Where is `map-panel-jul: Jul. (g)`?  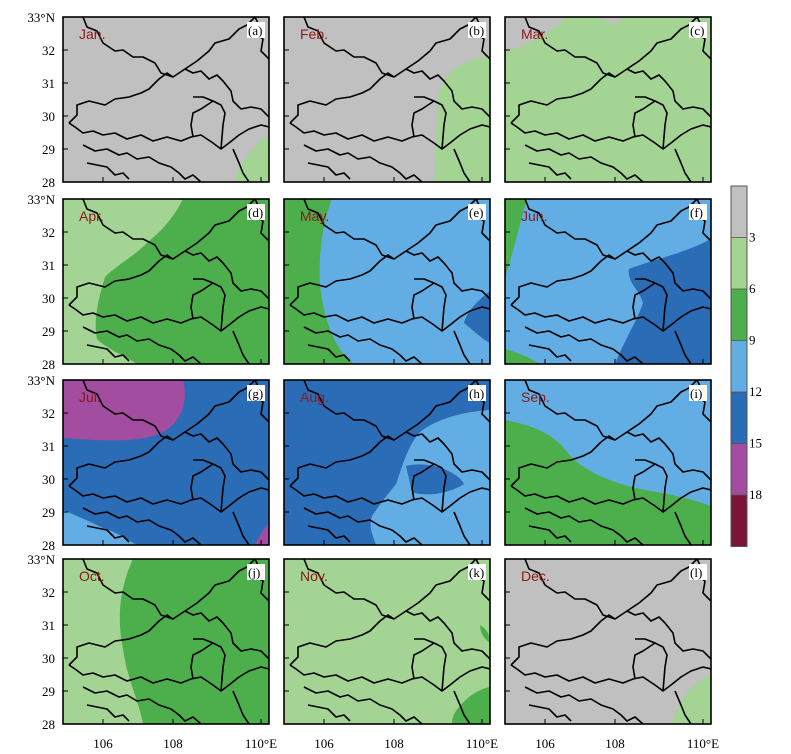 map-panel-jul: Jul. (g) is located at coordinates (166, 462).